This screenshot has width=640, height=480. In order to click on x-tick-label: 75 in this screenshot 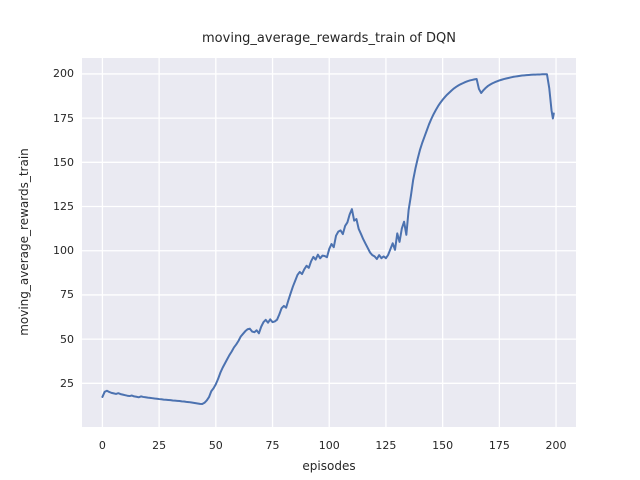, I will do `click(272, 445)`.